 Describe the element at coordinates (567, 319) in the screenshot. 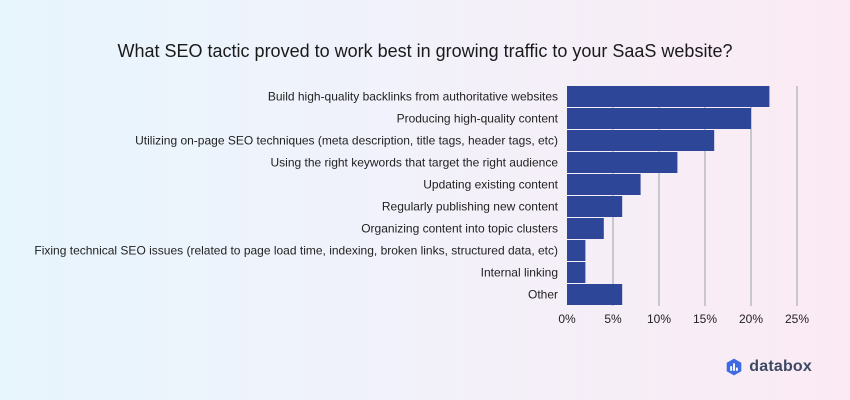

I see `tick-label-0: 0%` at that location.